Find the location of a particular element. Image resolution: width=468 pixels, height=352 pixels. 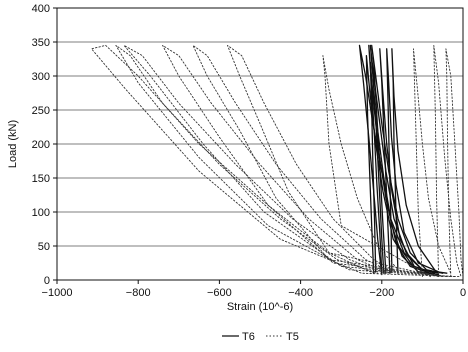

y-tick-label: 100 is located at coordinates (41, 213).